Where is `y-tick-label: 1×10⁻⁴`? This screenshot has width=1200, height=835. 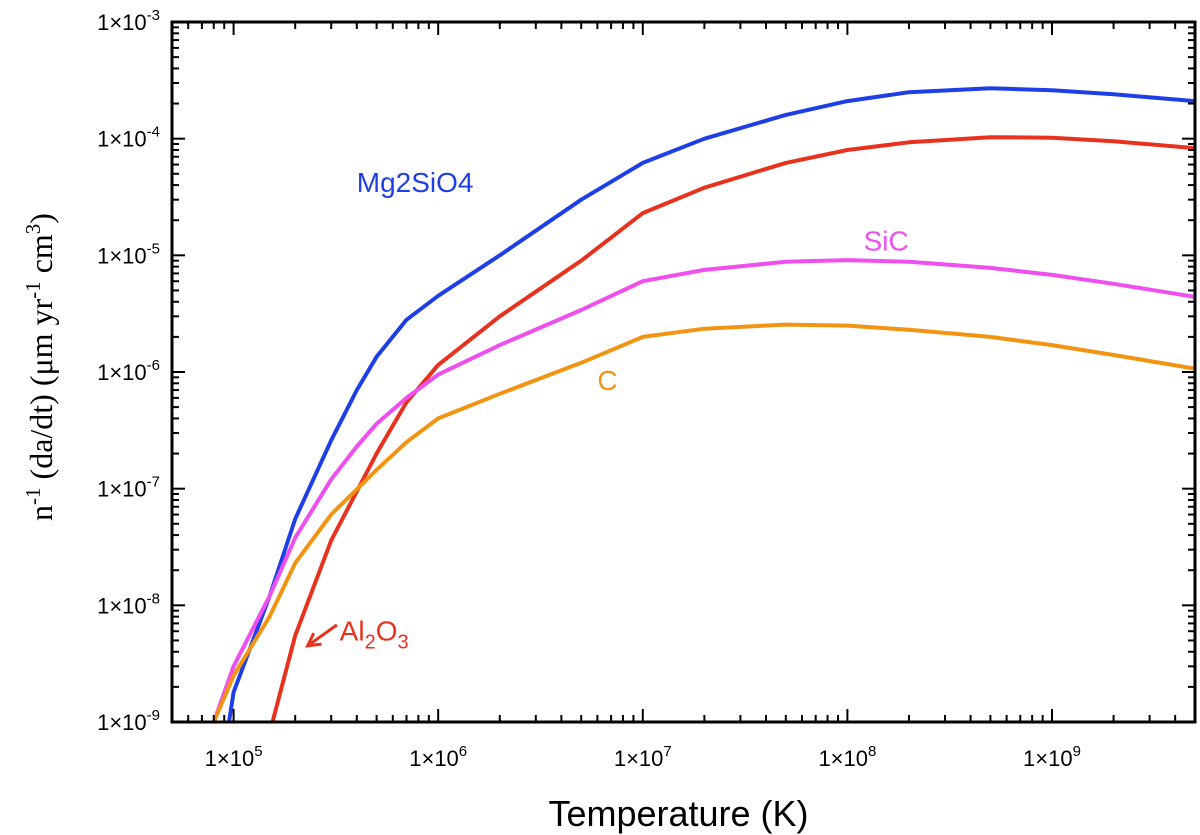
y-tick-label: 1×10⁻⁴ is located at coordinates (128, 138).